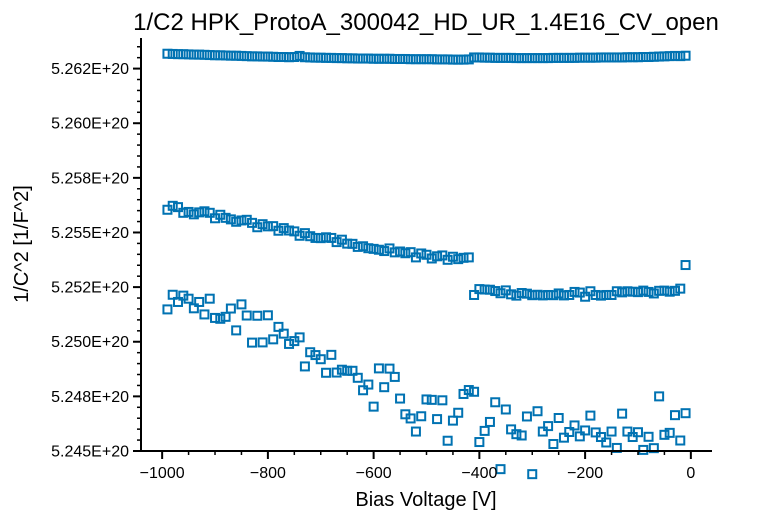 The image size is (762, 521). What do you see at coordinates (268, 473) in the screenshot?
I see `x-tick-label: −800` at bounding box center [268, 473].